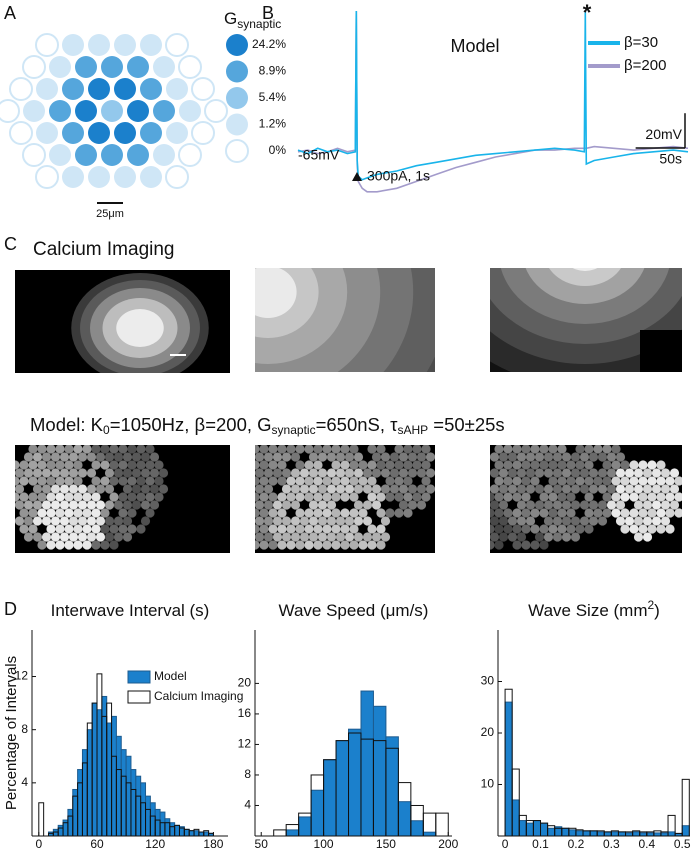  I want to click on x-tick-label: 120, so click(155, 844).